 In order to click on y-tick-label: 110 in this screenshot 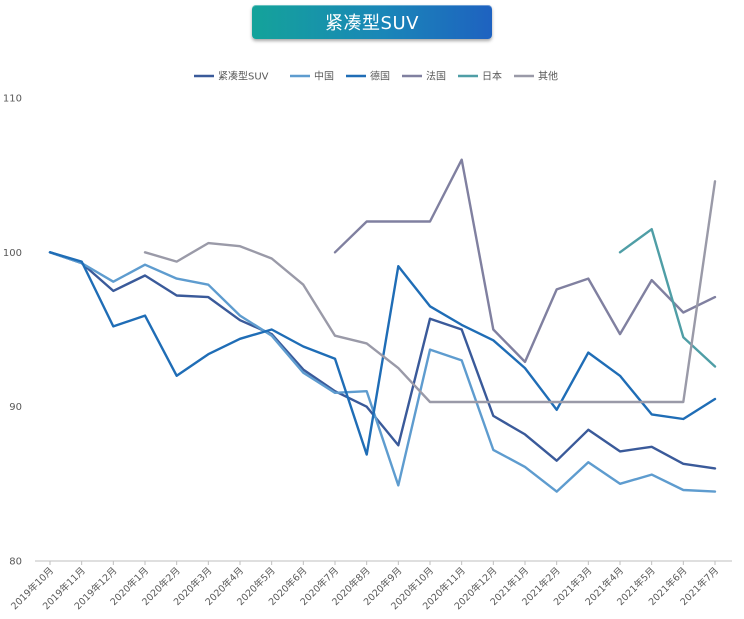, I will do `click(12, 99)`.